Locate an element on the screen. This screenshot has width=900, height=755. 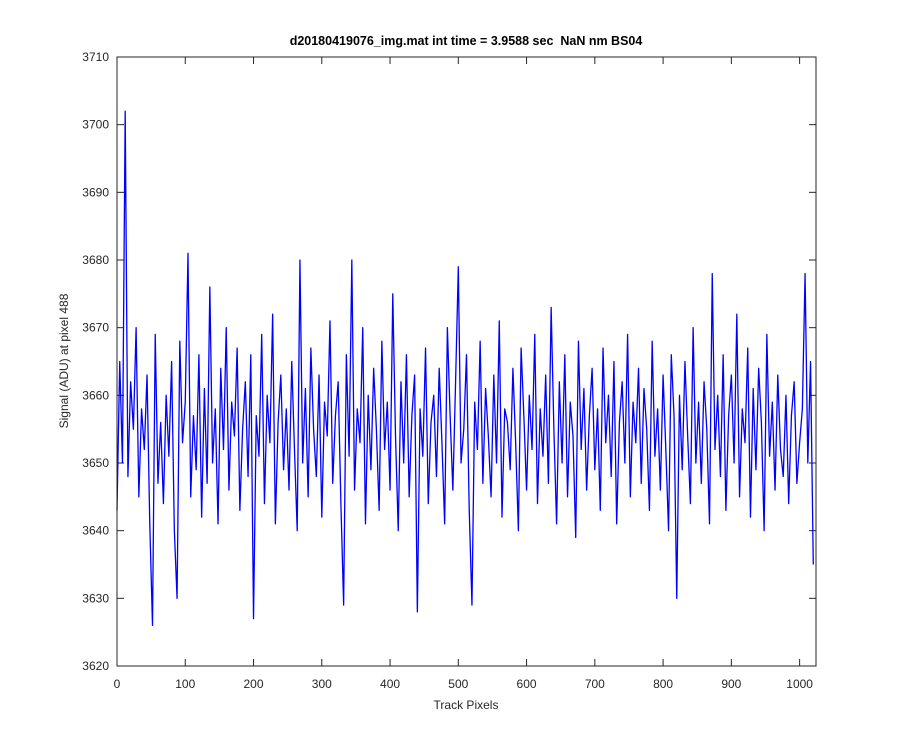
y-tick-label: 3620 is located at coordinates (95, 666).